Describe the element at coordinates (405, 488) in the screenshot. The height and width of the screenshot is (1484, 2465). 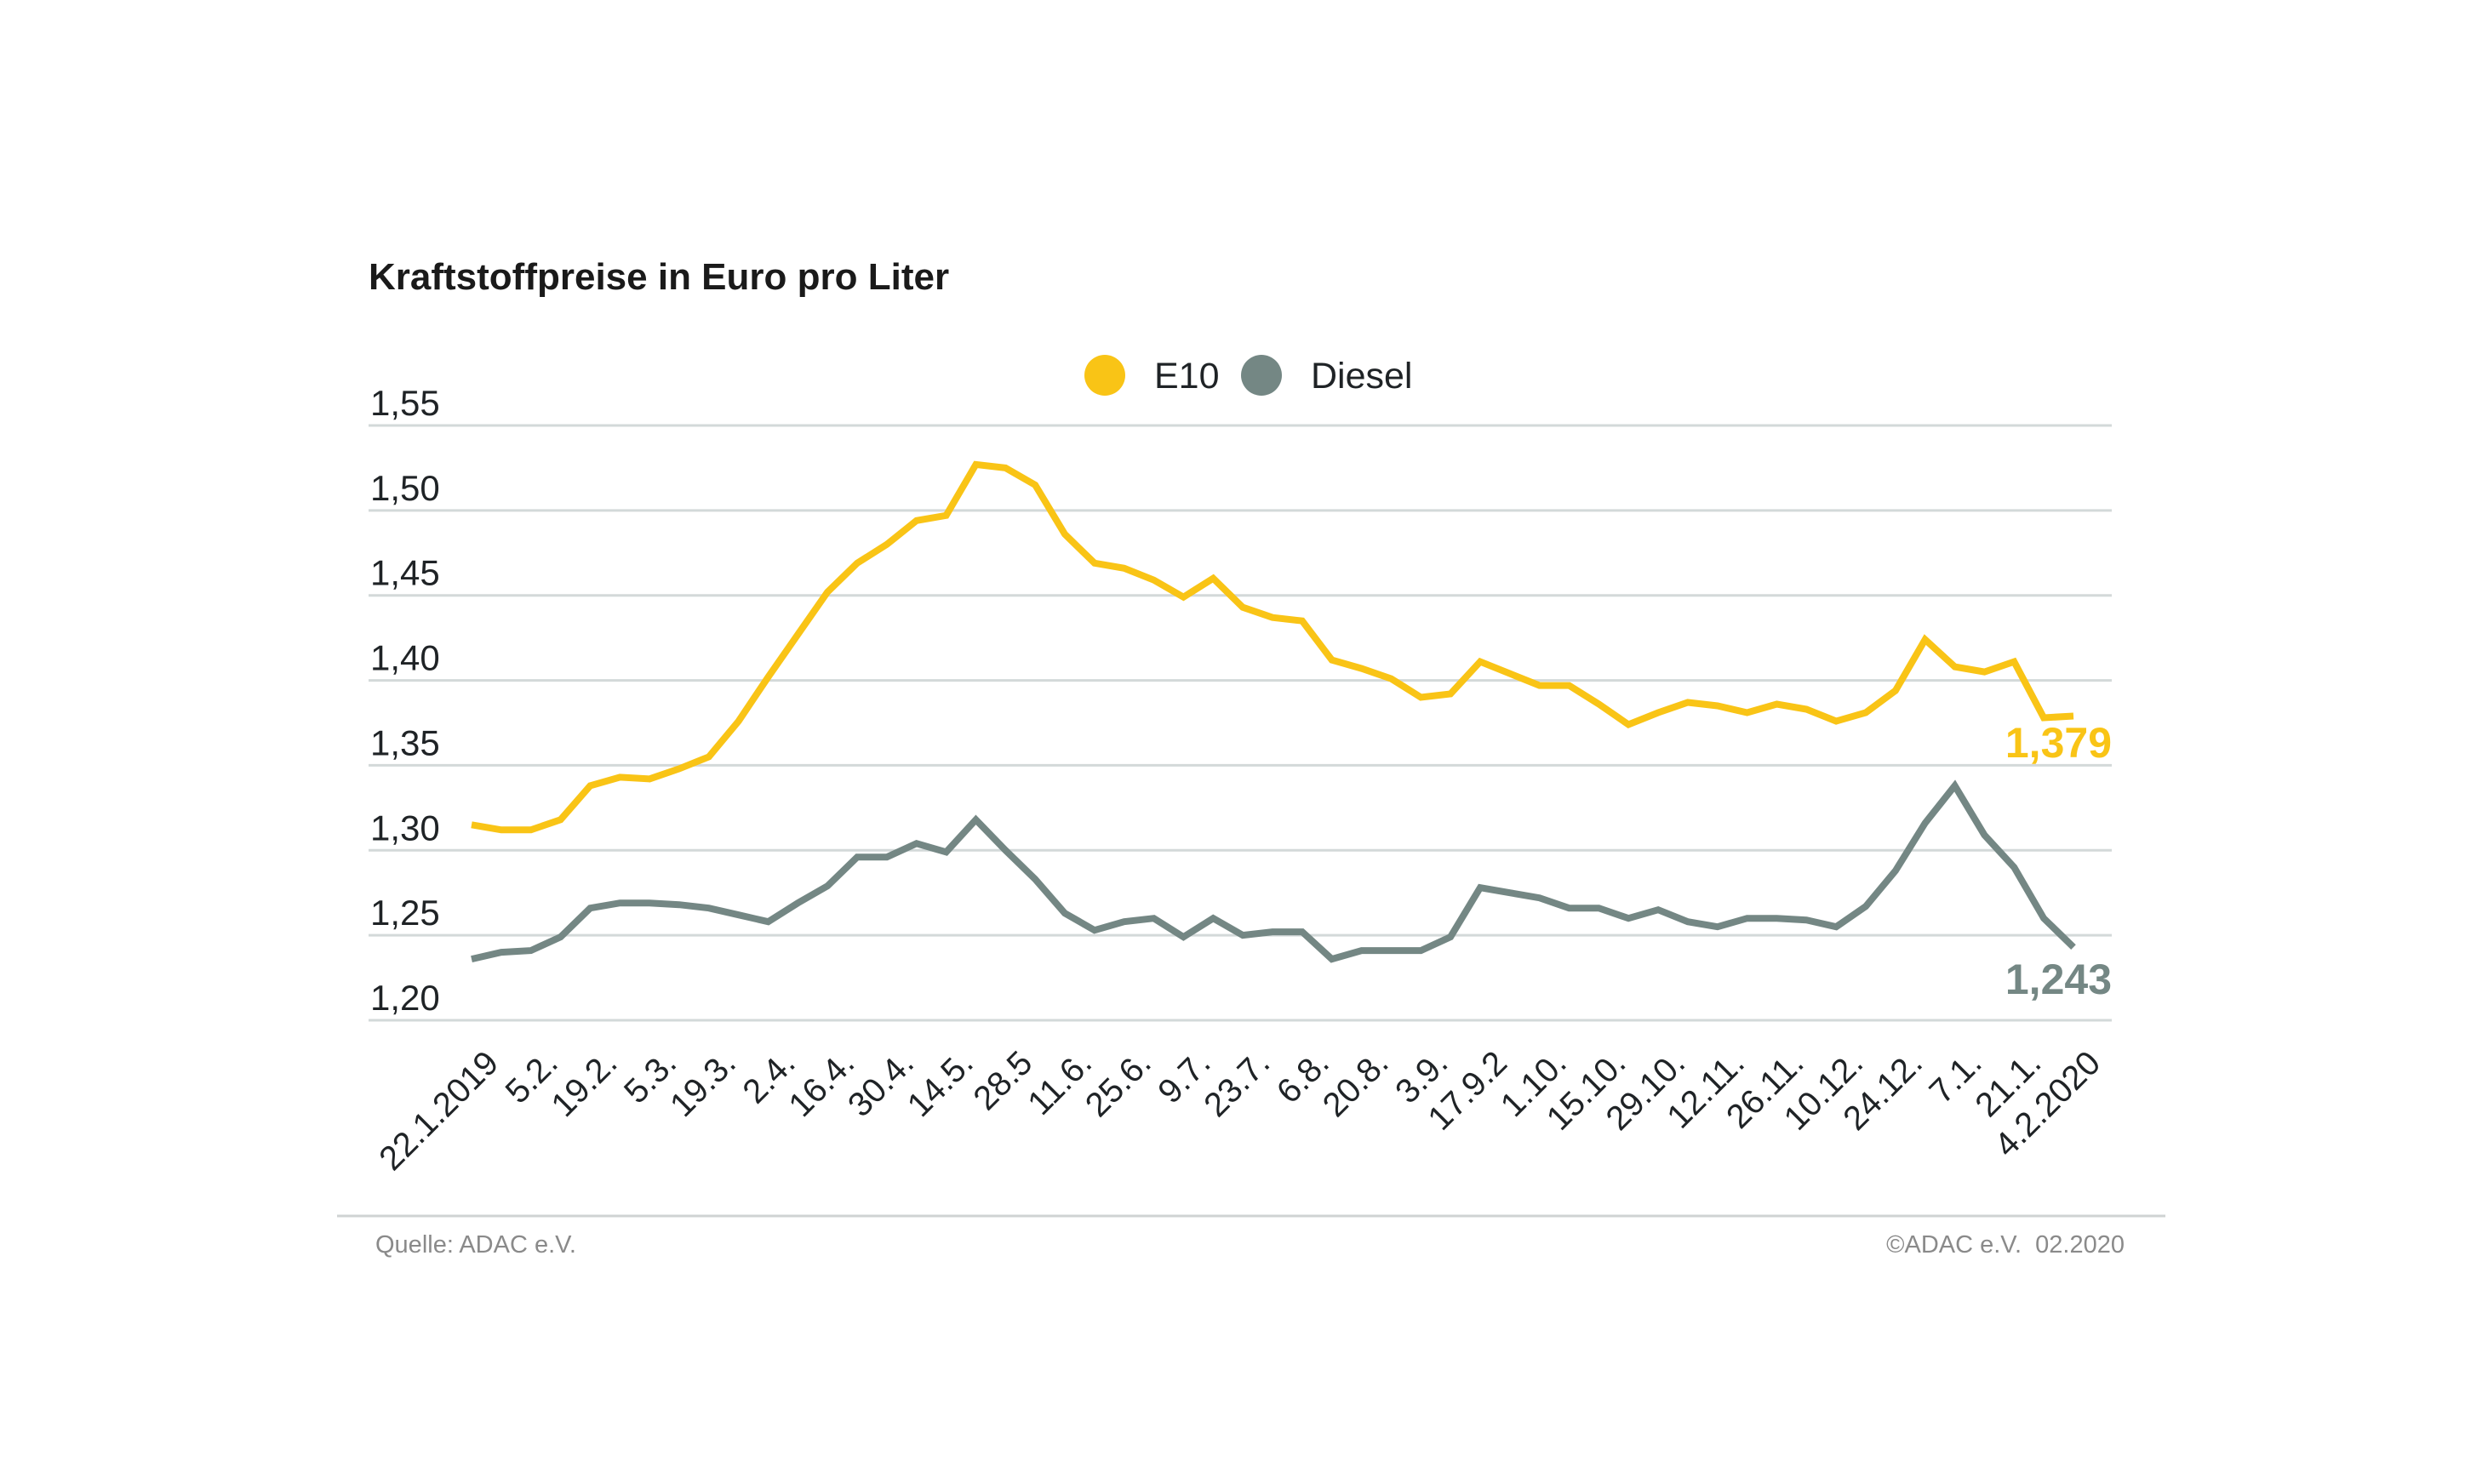
I see `y-tick-label: 1,50` at that location.